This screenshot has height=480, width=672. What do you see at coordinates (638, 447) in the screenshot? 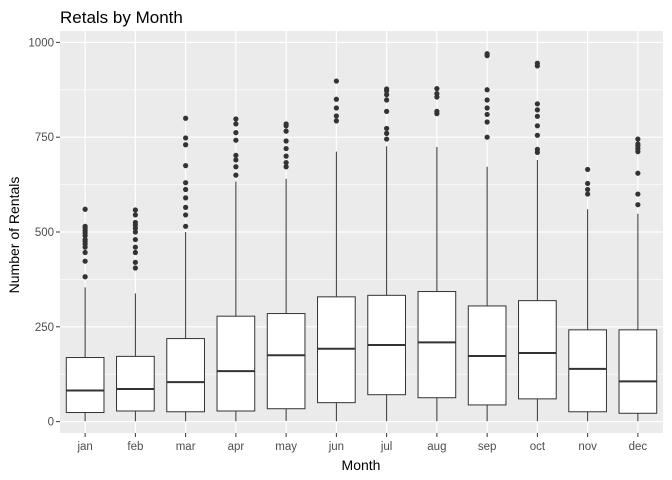
I see `x-tick-label: dec` at bounding box center [638, 447].